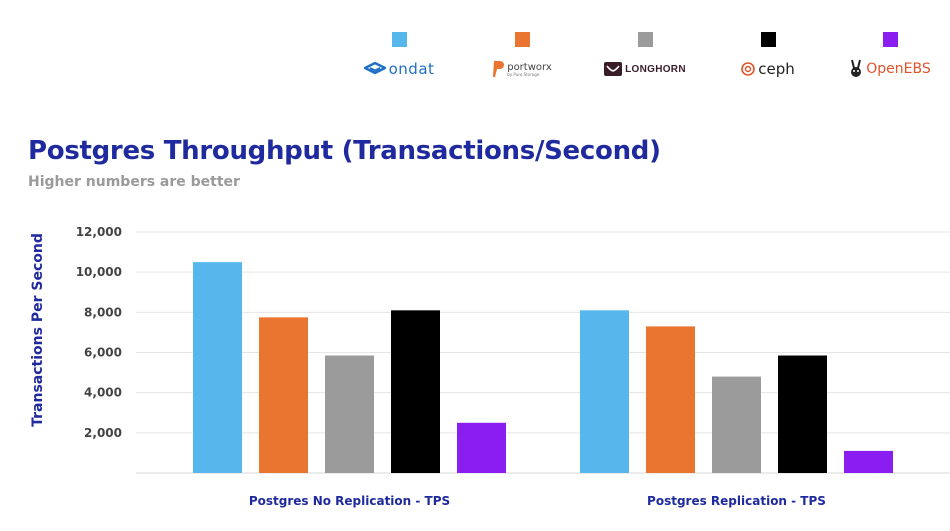 This screenshot has width=950, height=531. I want to click on legend-label-openebs: OpenEBS, so click(898, 69).